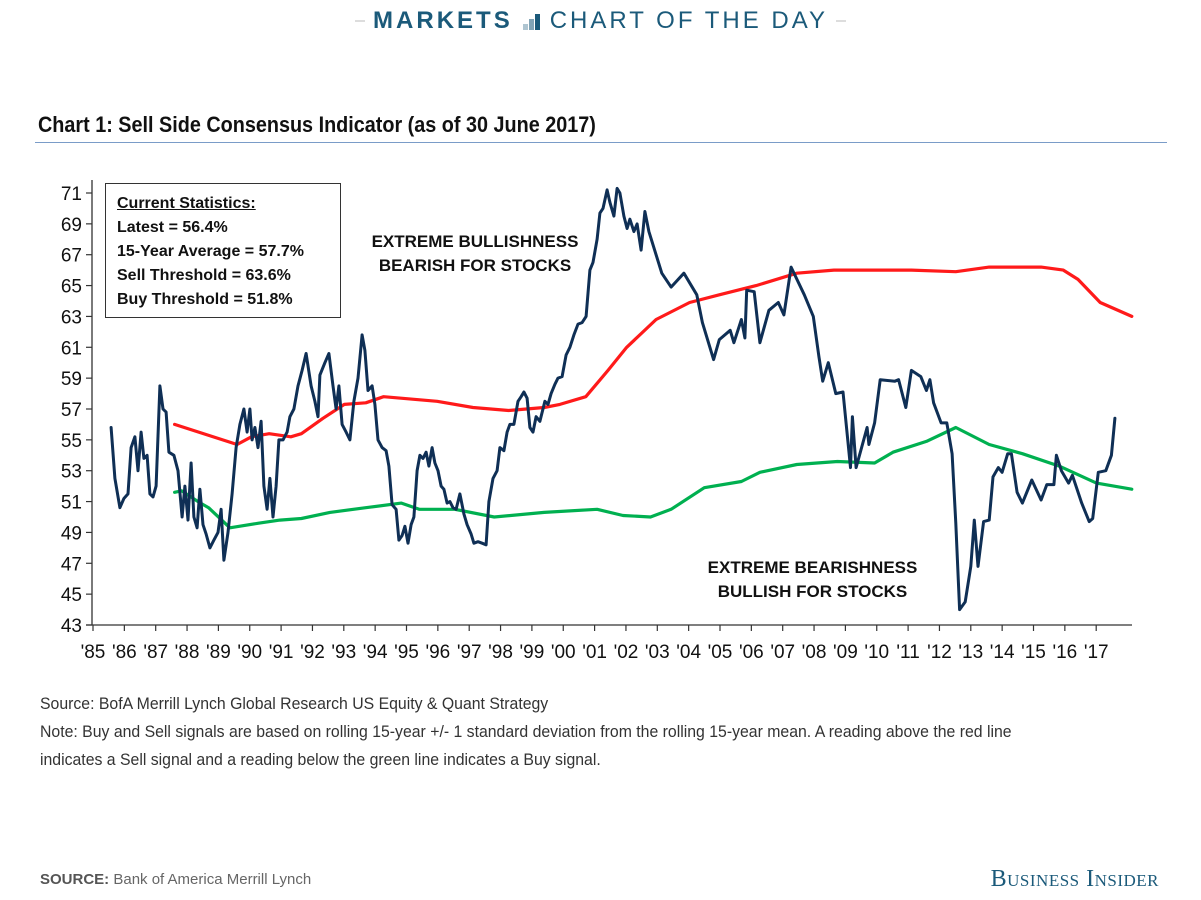  What do you see at coordinates (720, 652) in the screenshot?
I see `x-tick-label: '05` at bounding box center [720, 652].